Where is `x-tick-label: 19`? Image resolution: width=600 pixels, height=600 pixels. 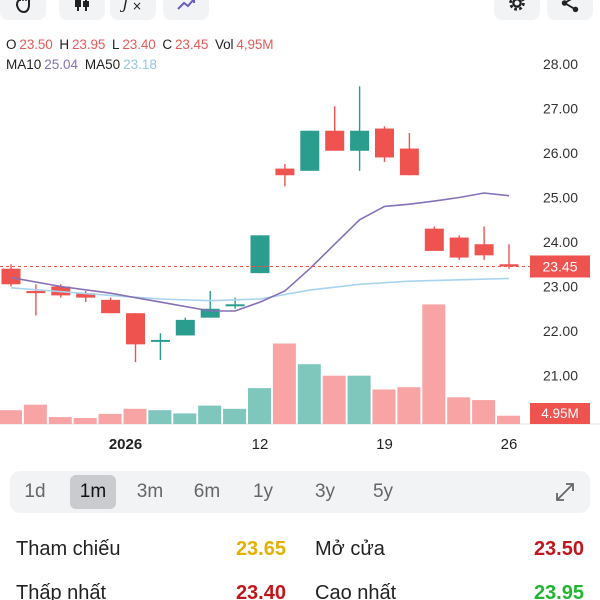 x-tick-label: 19 is located at coordinates (384, 444).